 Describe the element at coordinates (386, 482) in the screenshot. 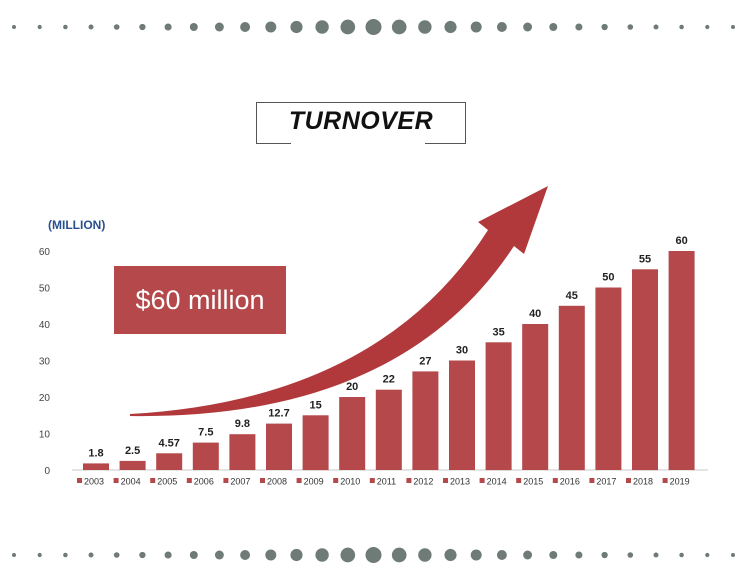

I see `x-category-label: 2011` at that location.